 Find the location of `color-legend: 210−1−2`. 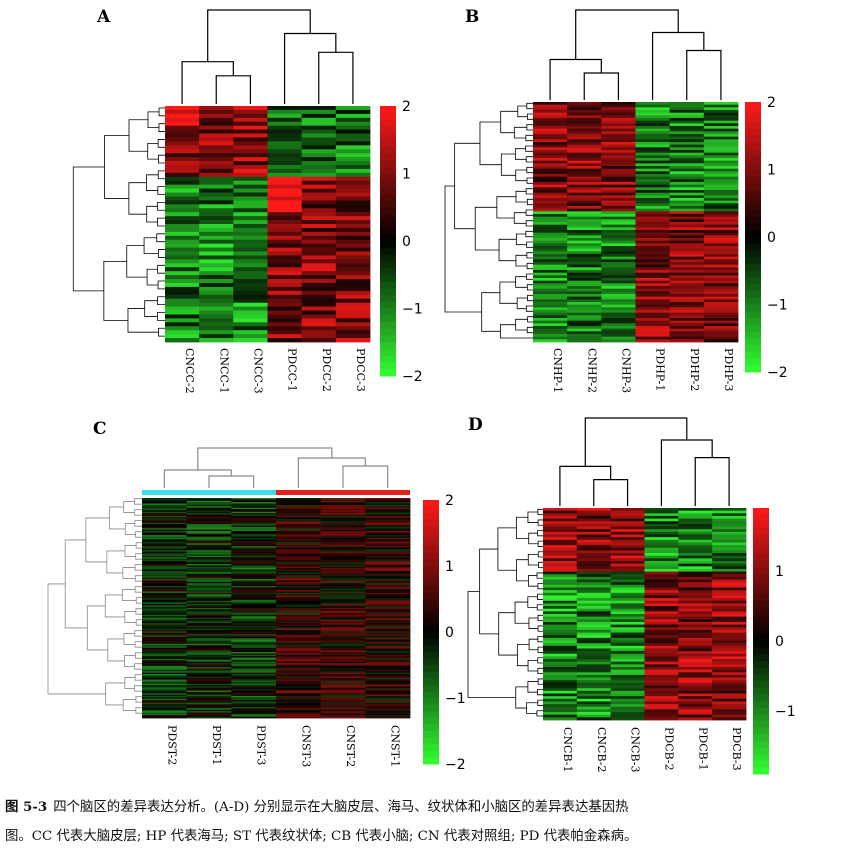

color-legend: 210−1−2 is located at coordinates (401, 242).